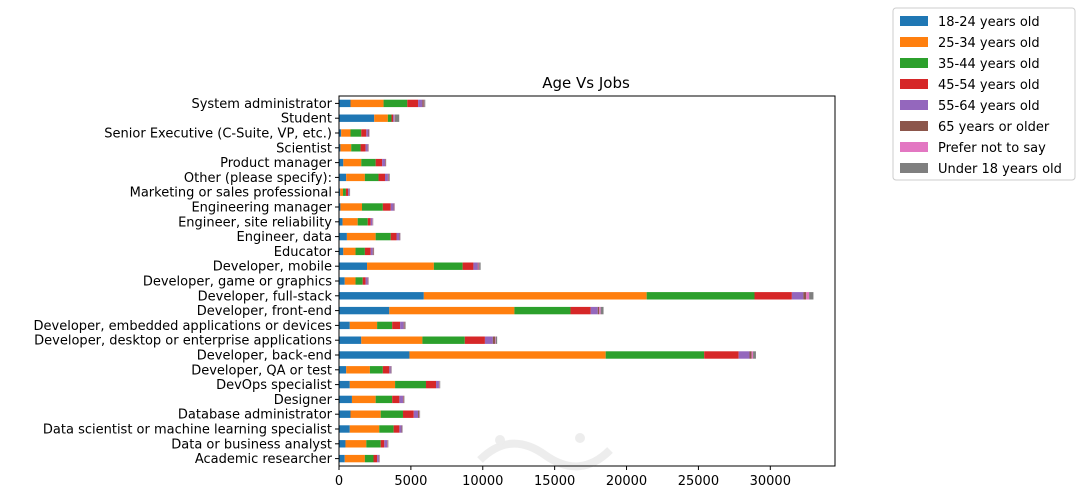  What do you see at coordinates (303, 400) in the screenshot?
I see `y-tick-label: Designer` at bounding box center [303, 400].